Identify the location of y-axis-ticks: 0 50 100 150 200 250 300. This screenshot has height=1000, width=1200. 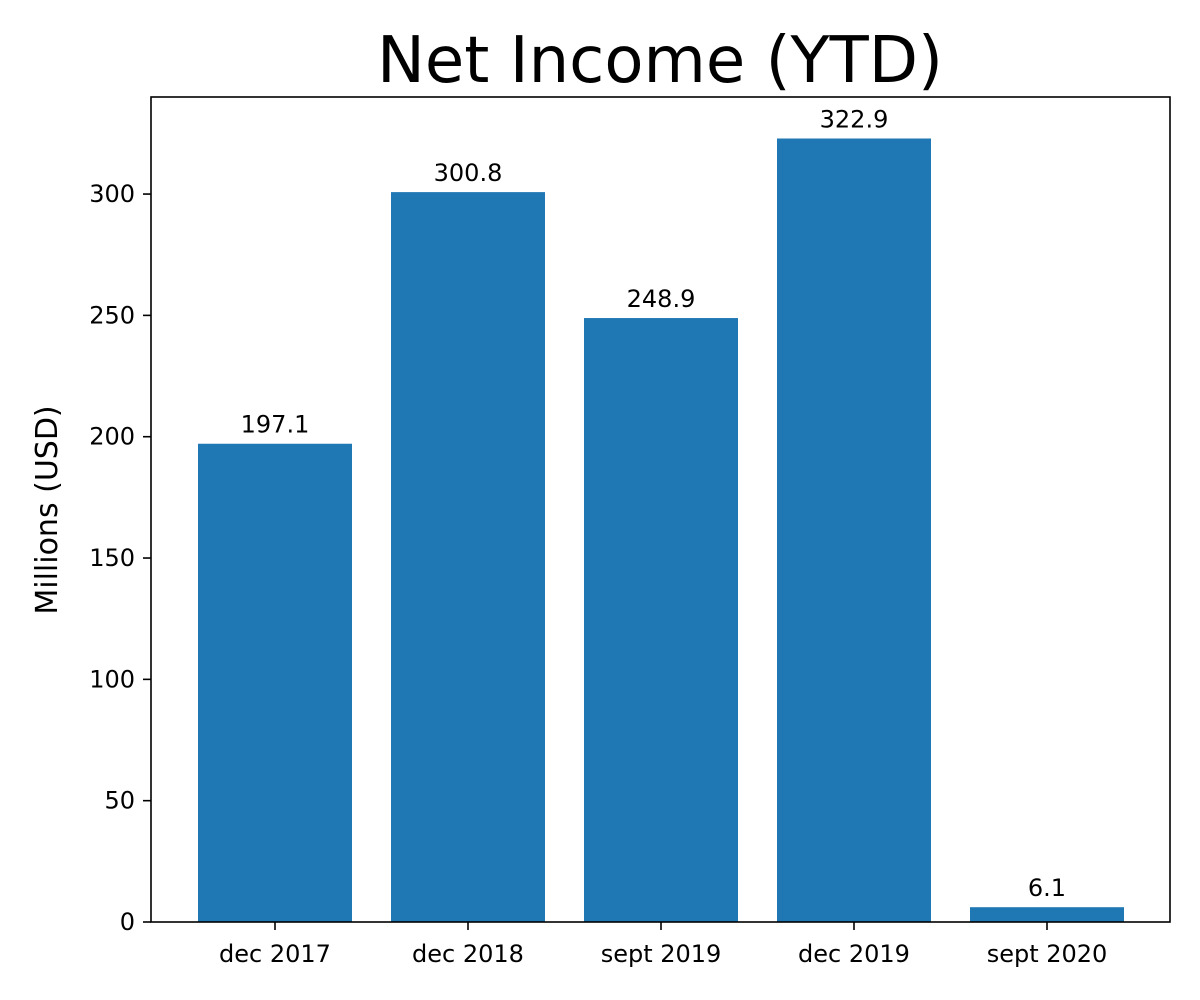
(120, 558).